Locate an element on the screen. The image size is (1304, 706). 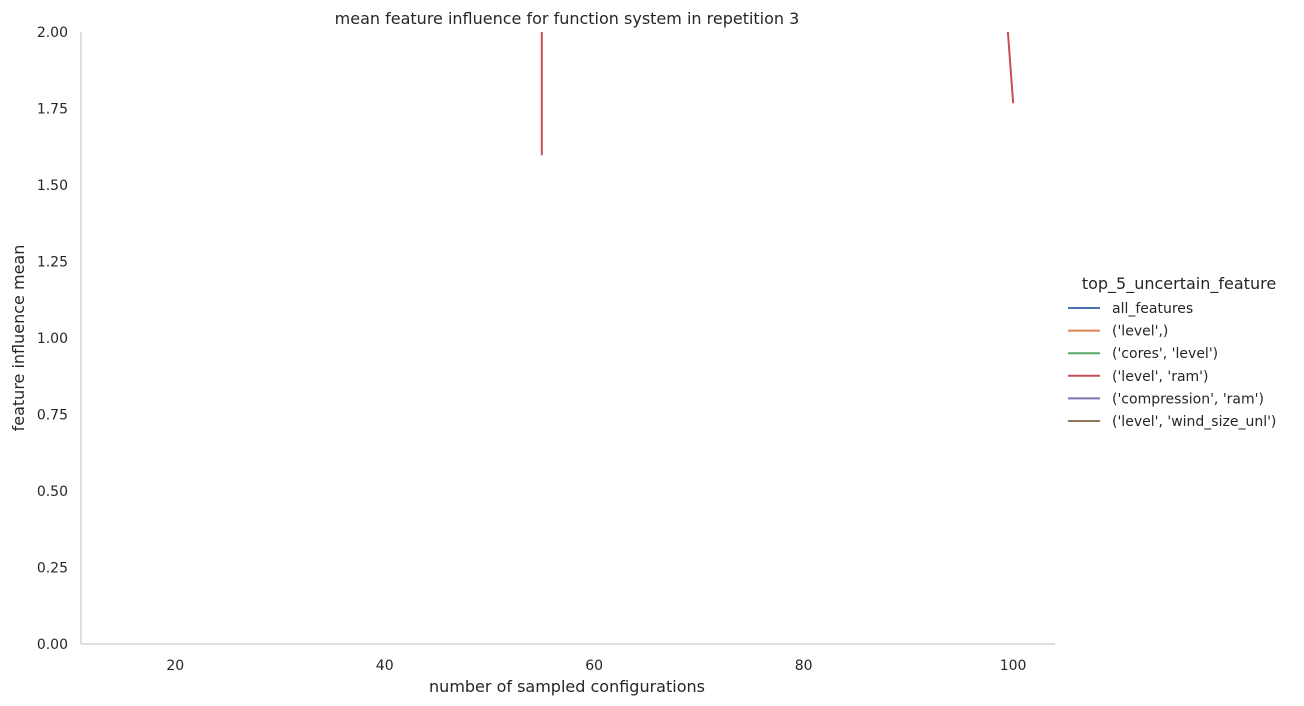
legend-label: ('level', 'wind_size_unl') is located at coordinates (1194, 422).